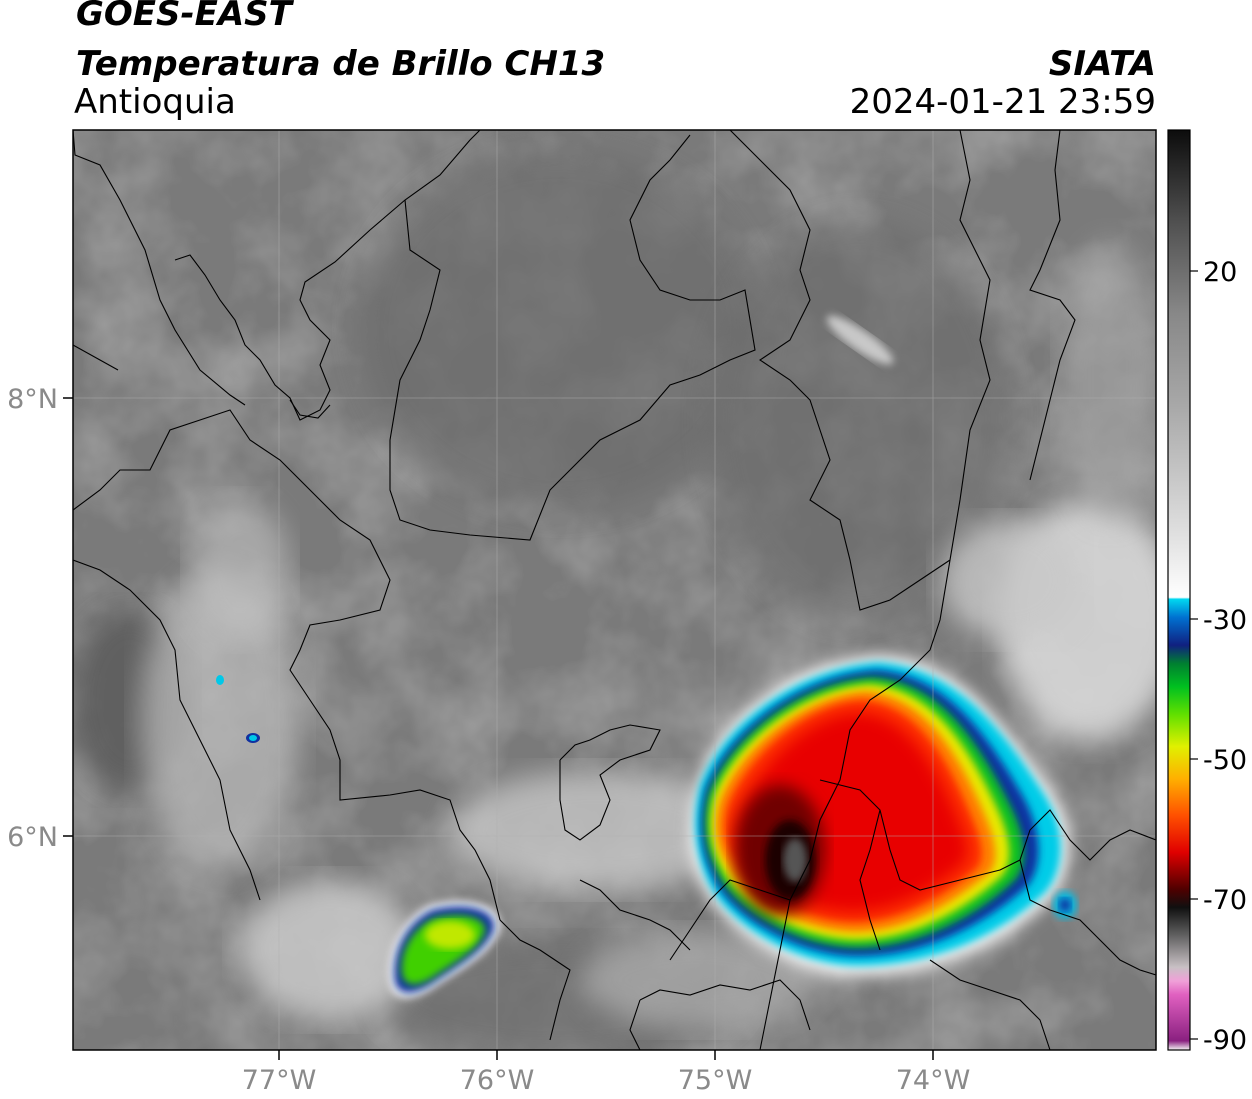  What do you see at coordinates (341, 64) in the screenshot?
I see `product-title: Temperatura de Brillo CH13` at bounding box center [341, 64].